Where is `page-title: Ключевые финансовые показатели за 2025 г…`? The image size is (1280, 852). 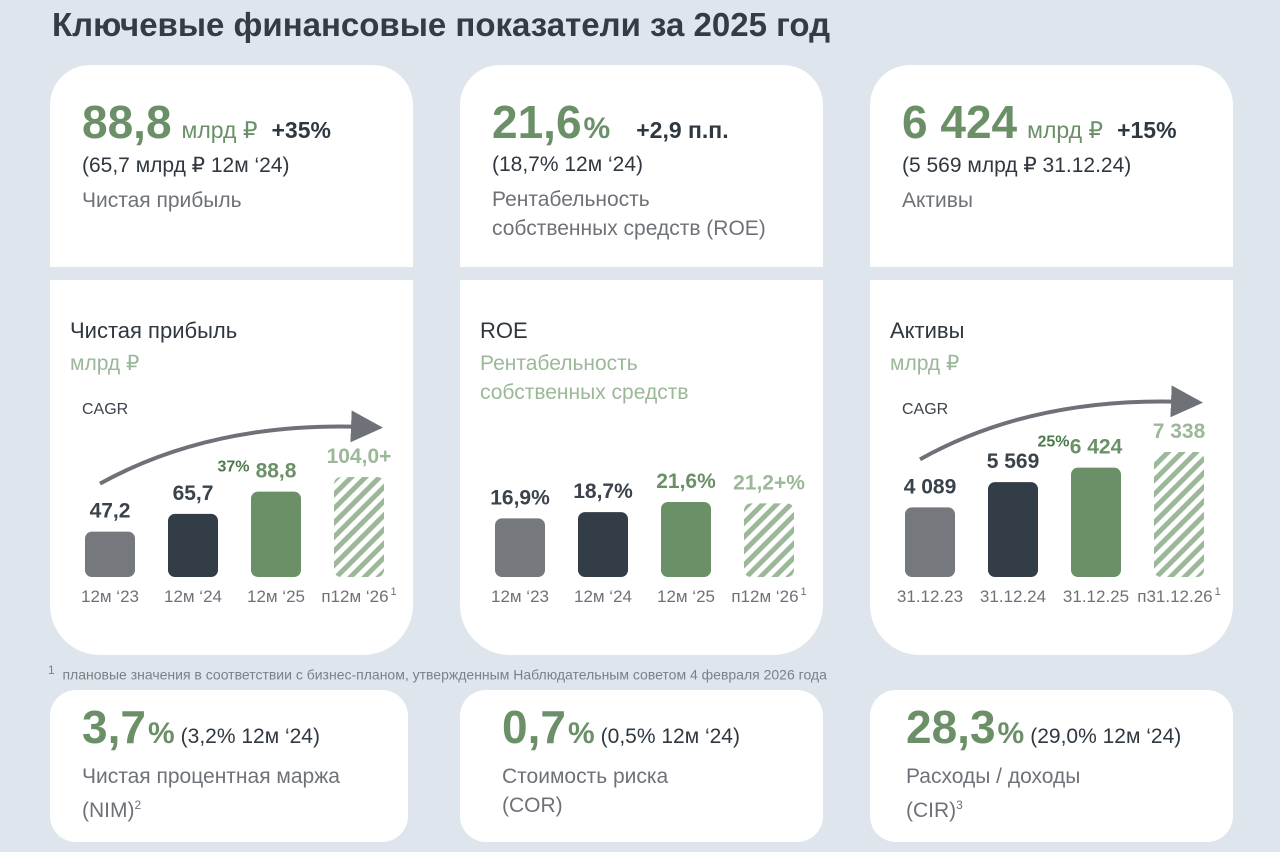
page-title: Ключевые финансовые показатели за 2025 г… is located at coordinates (441, 24).